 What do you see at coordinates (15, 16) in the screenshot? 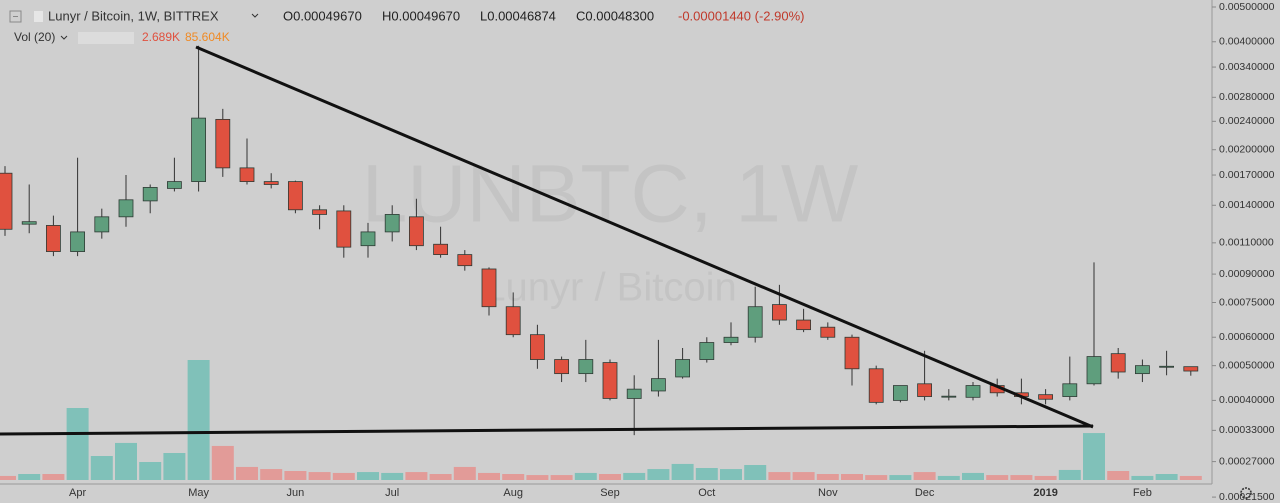
I see `collapse-icon` at bounding box center [15, 16].